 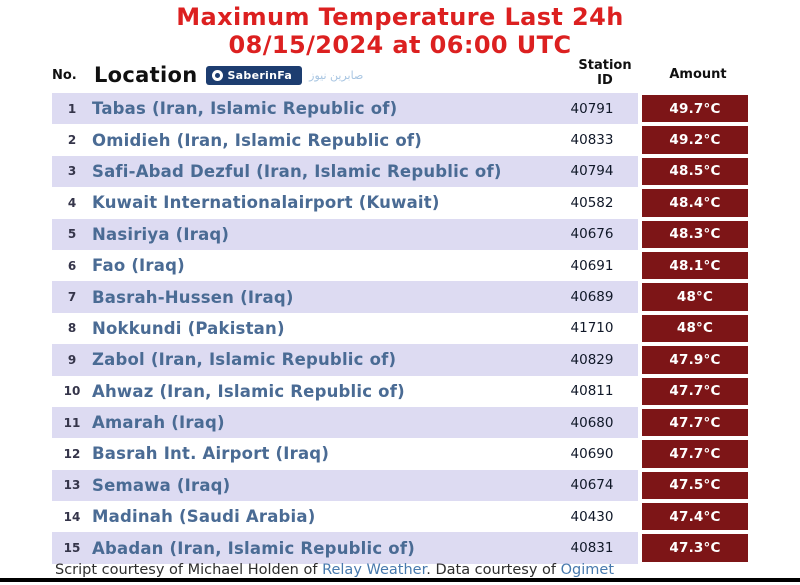 I want to click on row-number: 8, so click(x=72, y=328).